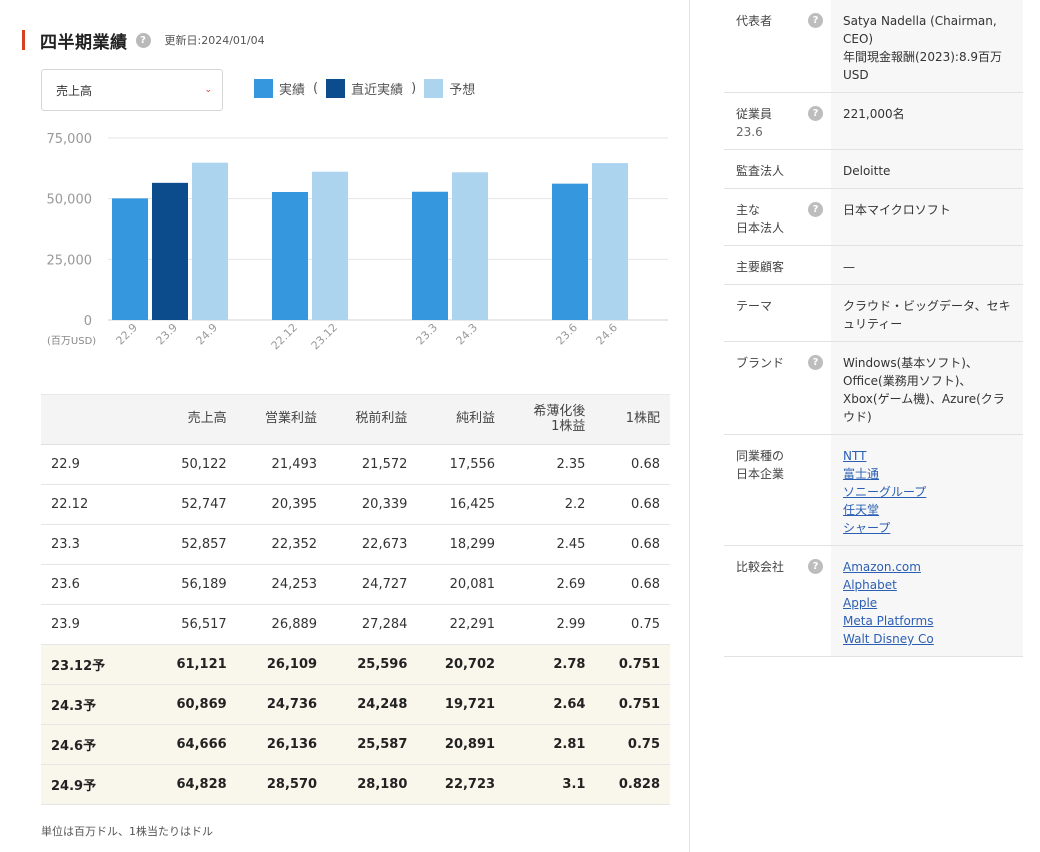 This screenshot has height=852, width=1040. What do you see at coordinates (461, 419) in the screenshot?
I see `column-header: 純利益` at bounding box center [461, 419].